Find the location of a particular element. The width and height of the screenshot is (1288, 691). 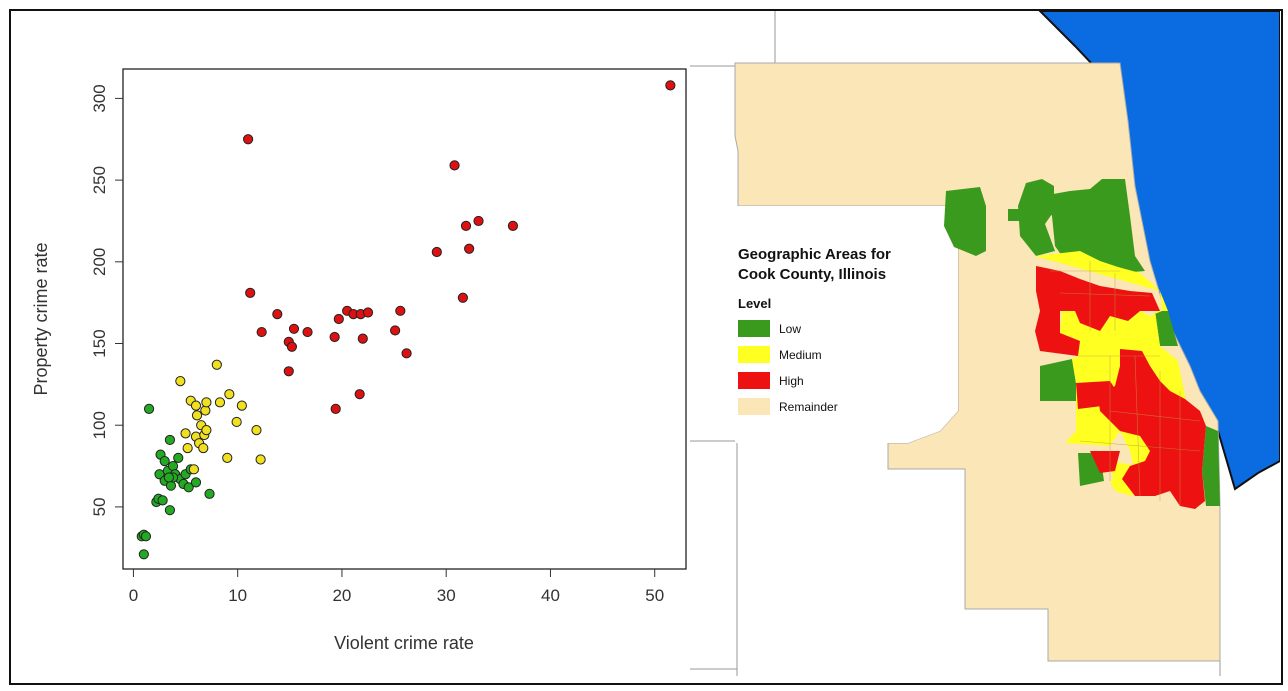

y-axis: 50 100 150 200 250 300 is located at coordinates (106, 300).